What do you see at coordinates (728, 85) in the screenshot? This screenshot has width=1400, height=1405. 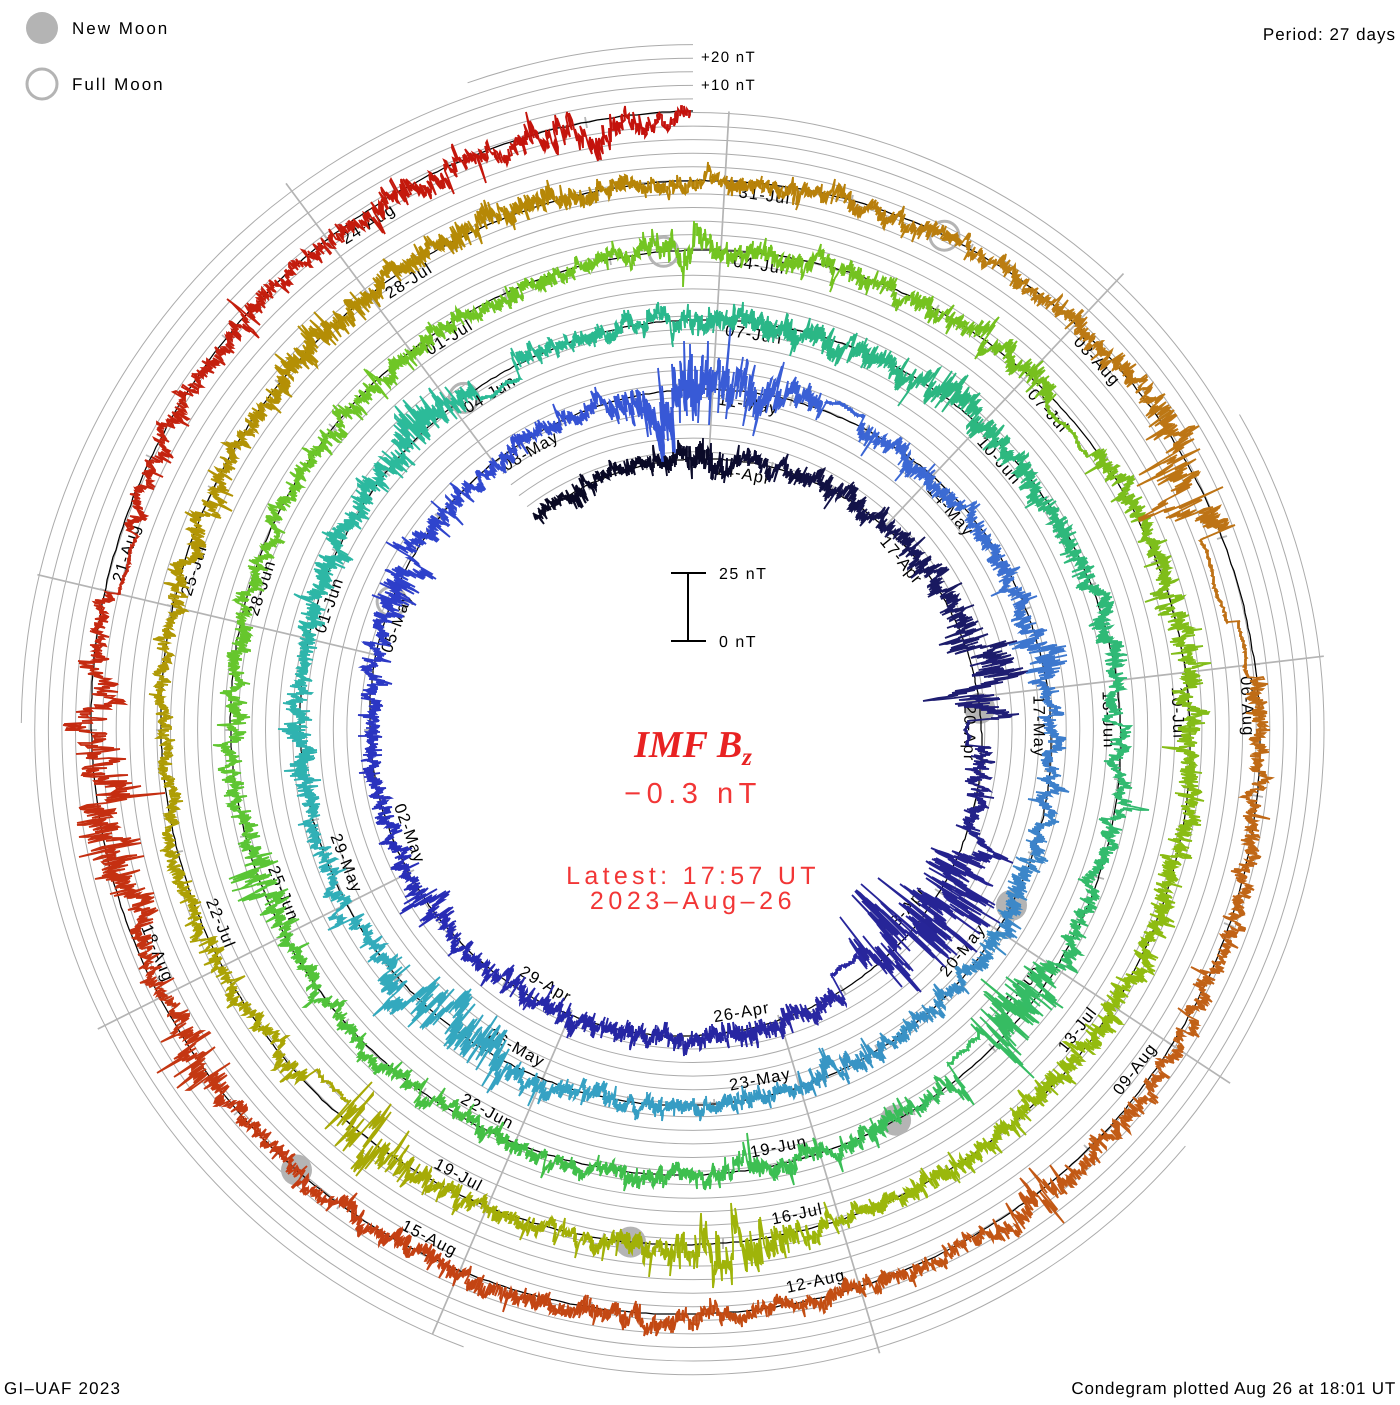 I see `svg-text: +10 nT` at bounding box center [728, 85].